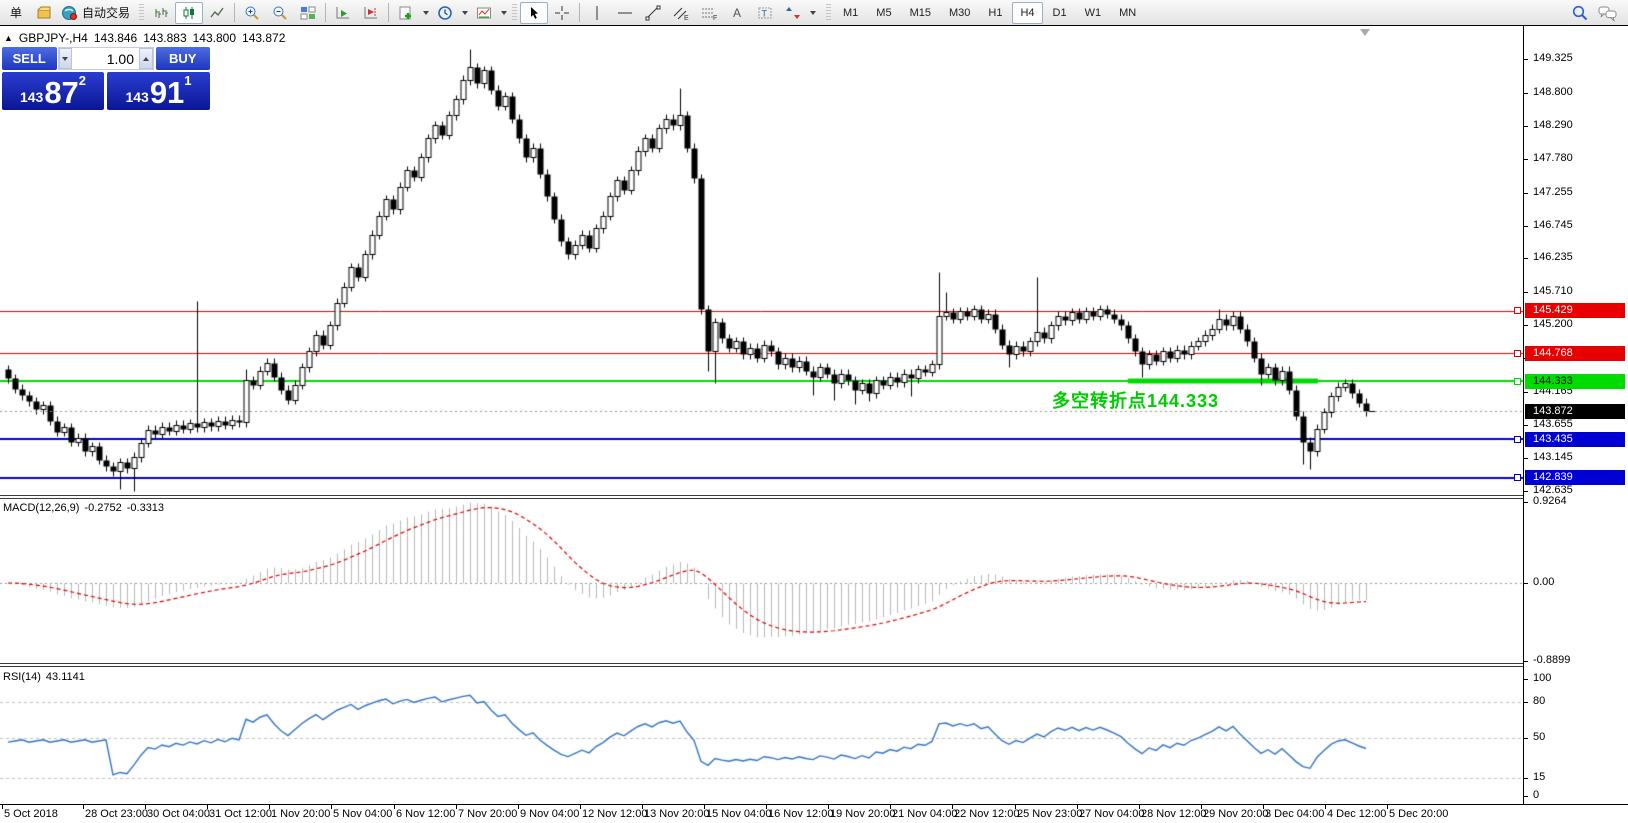  What do you see at coordinates (1419, 814) in the screenshot?
I see `time-label: 5 Dec 20:00` at bounding box center [1419, 814].